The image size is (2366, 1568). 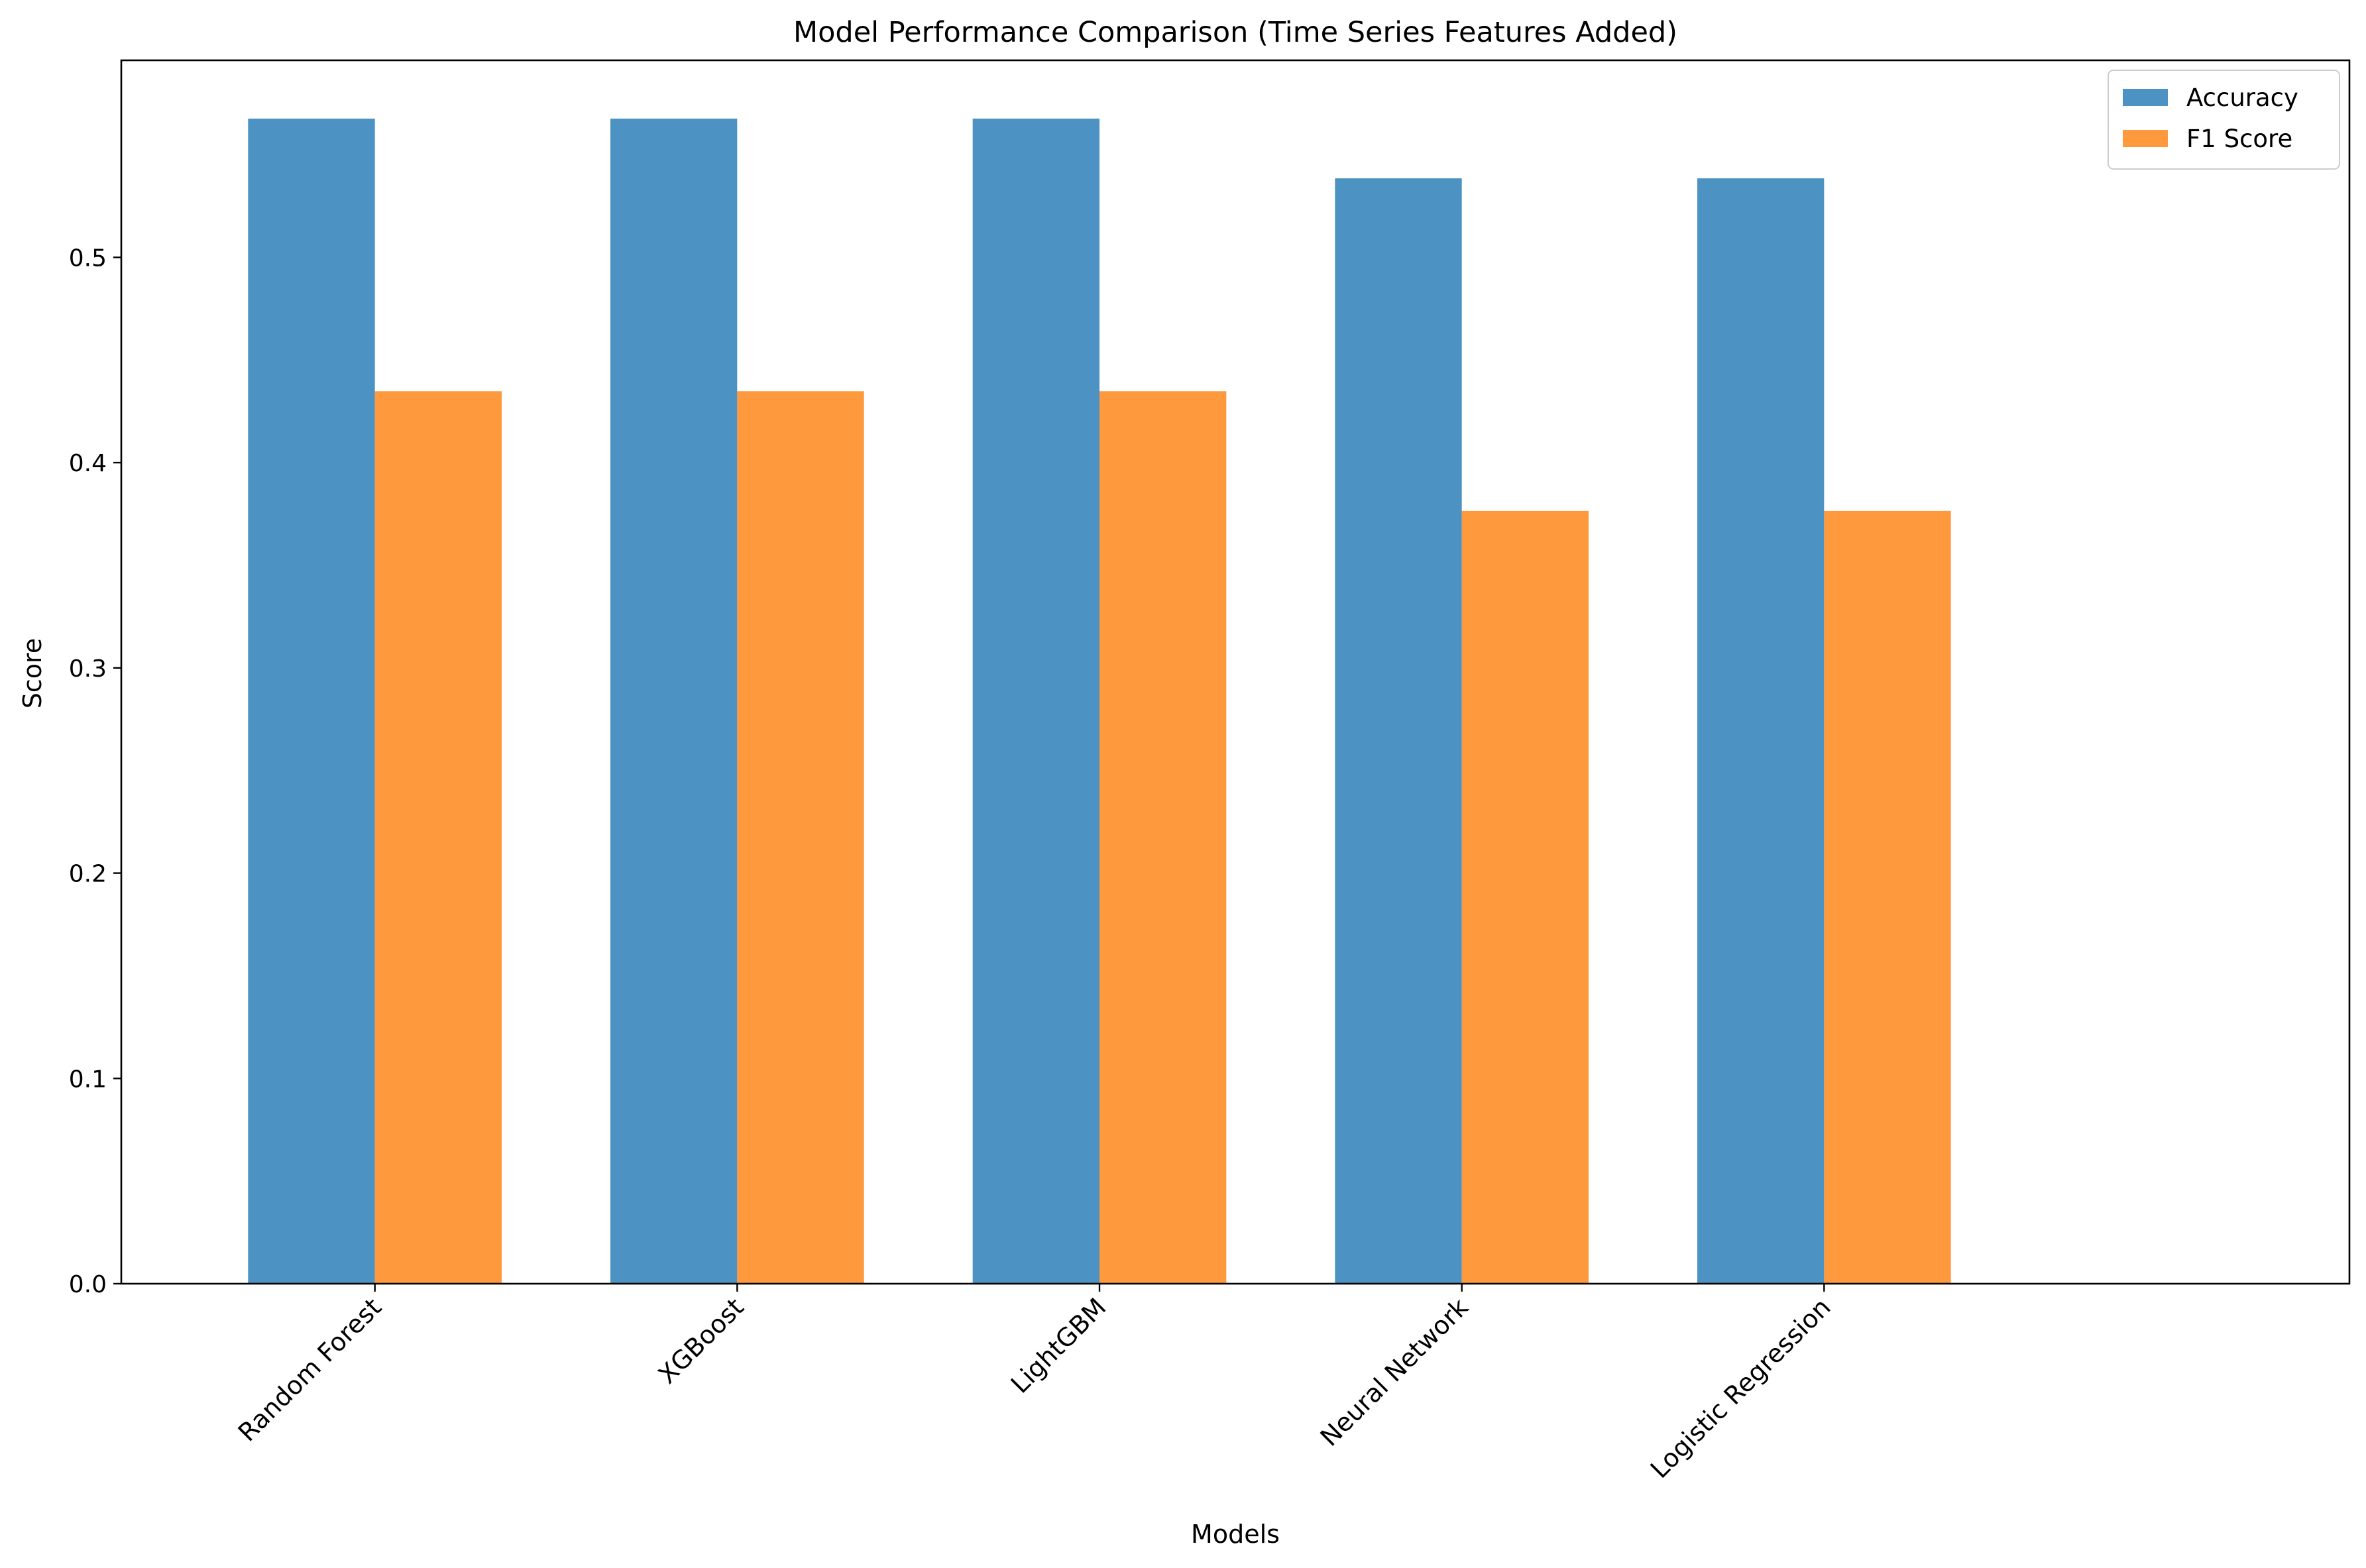 What do you see at coordinates (700, 1340) in the screenshot?
I see `x-tick-label: XGBoost` at bounding box center [700, 1340].